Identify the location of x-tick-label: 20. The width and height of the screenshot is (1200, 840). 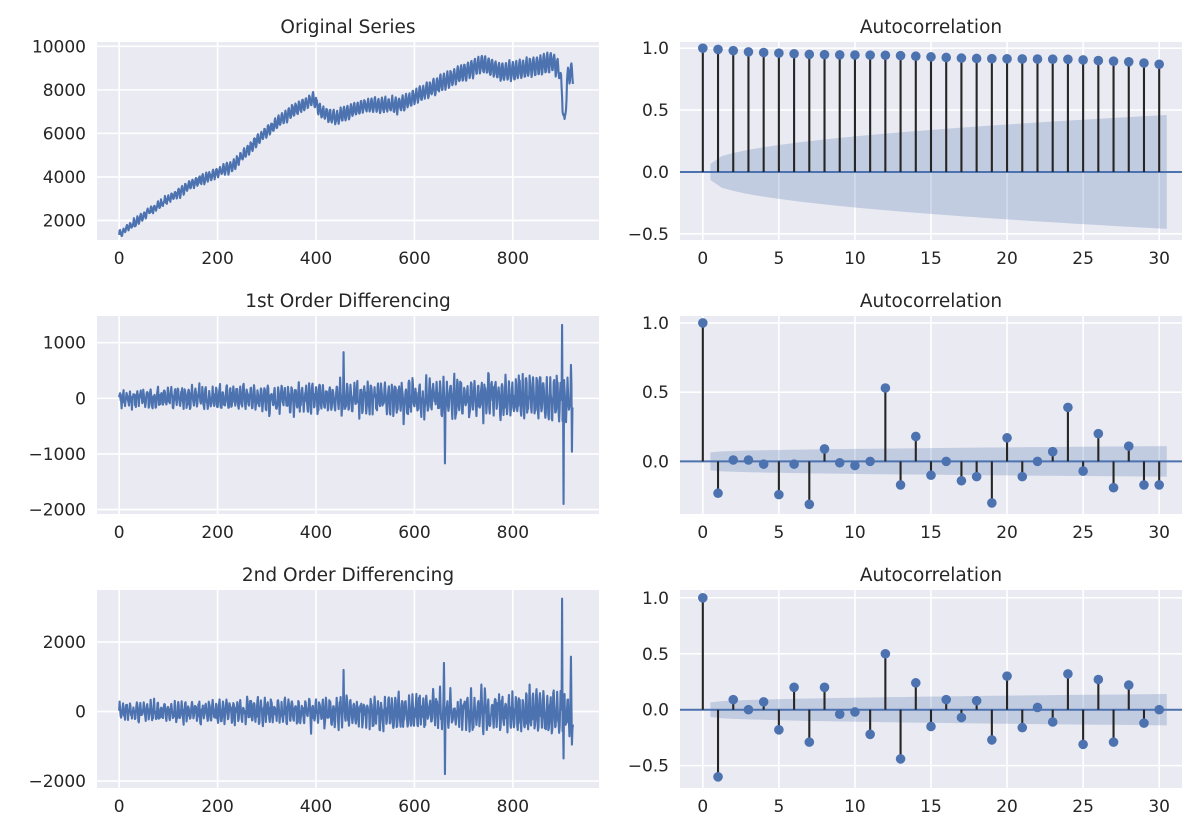
(1007, 533).